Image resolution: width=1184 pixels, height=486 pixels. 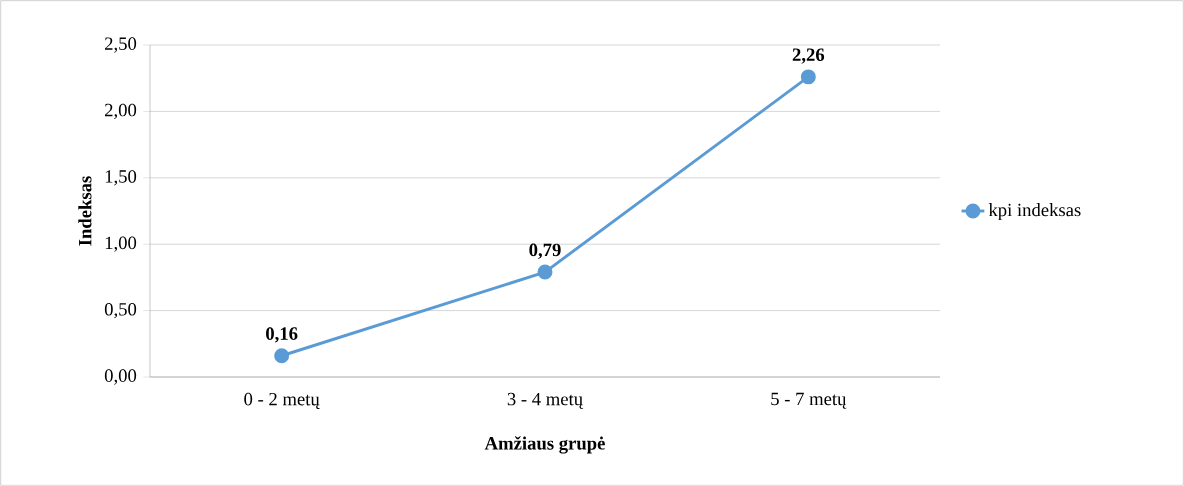 I want to click on y-tick-label: 1,00, so click(x=121, y=244).